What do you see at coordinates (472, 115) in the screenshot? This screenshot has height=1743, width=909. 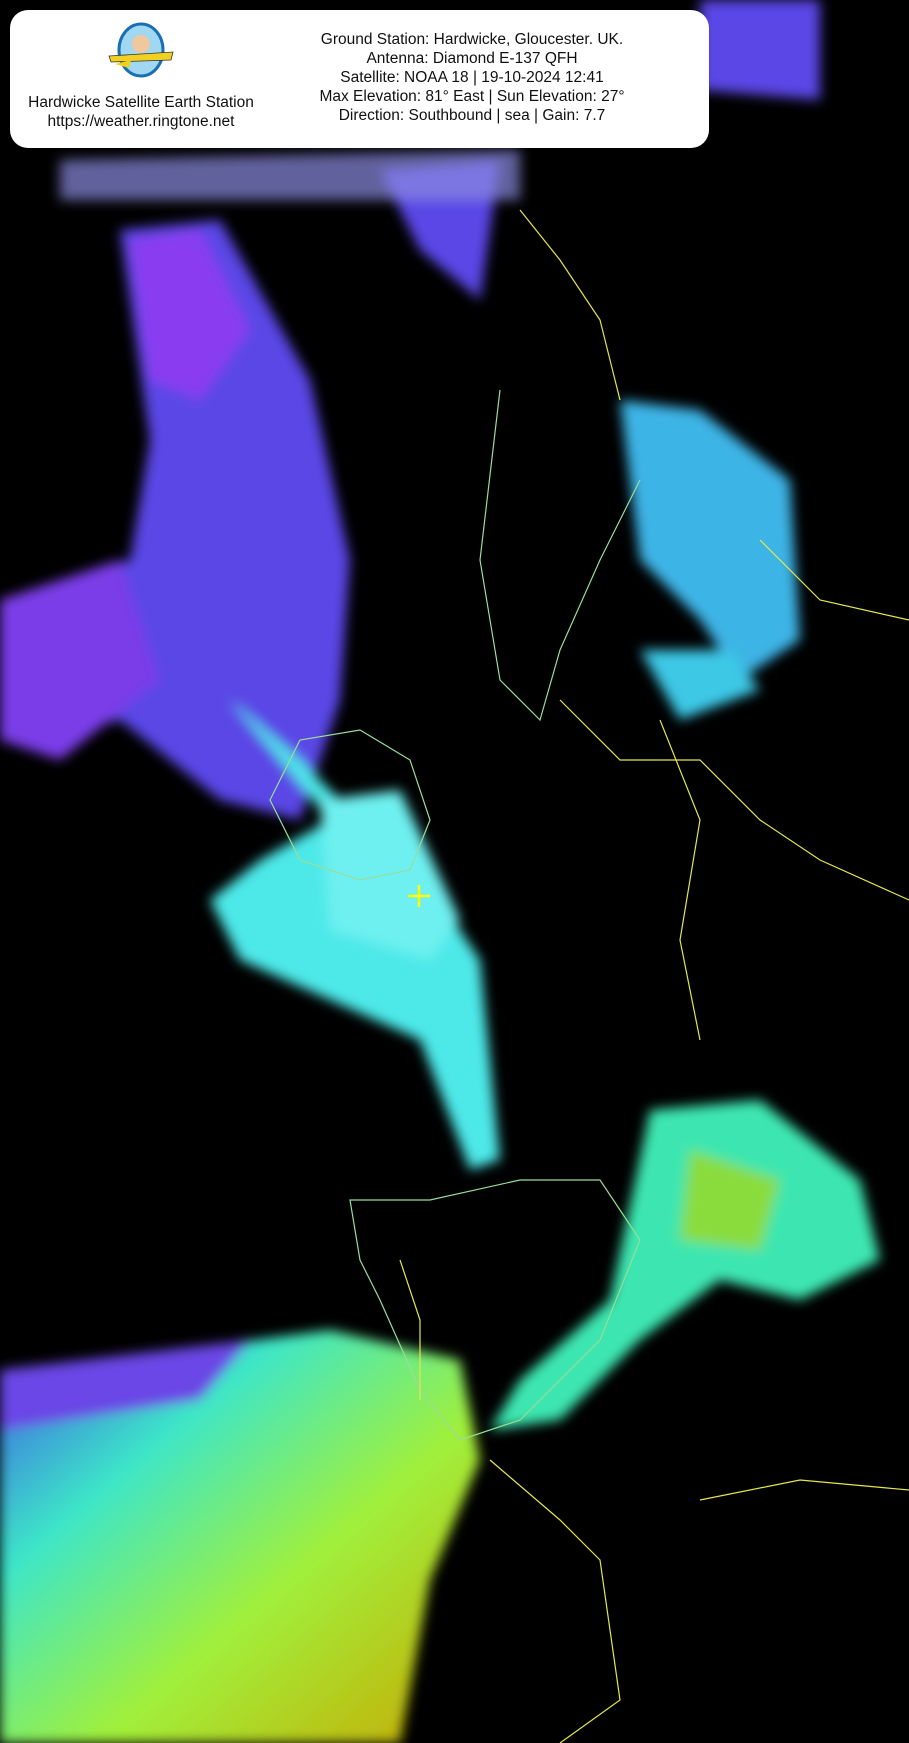 I see `direction-text: Direction: Southbound | sea | Gain: 7.7` at bounding box center [472, 115].